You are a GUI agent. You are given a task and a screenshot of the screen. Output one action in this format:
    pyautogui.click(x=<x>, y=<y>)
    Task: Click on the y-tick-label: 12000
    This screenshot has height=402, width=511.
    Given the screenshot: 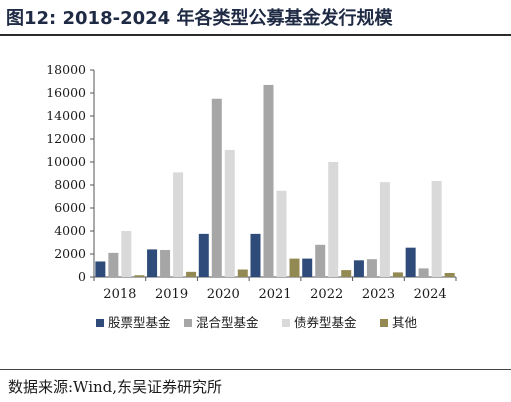 What is the action you would take?
    pyautogui.click(x=66, y=138)
    